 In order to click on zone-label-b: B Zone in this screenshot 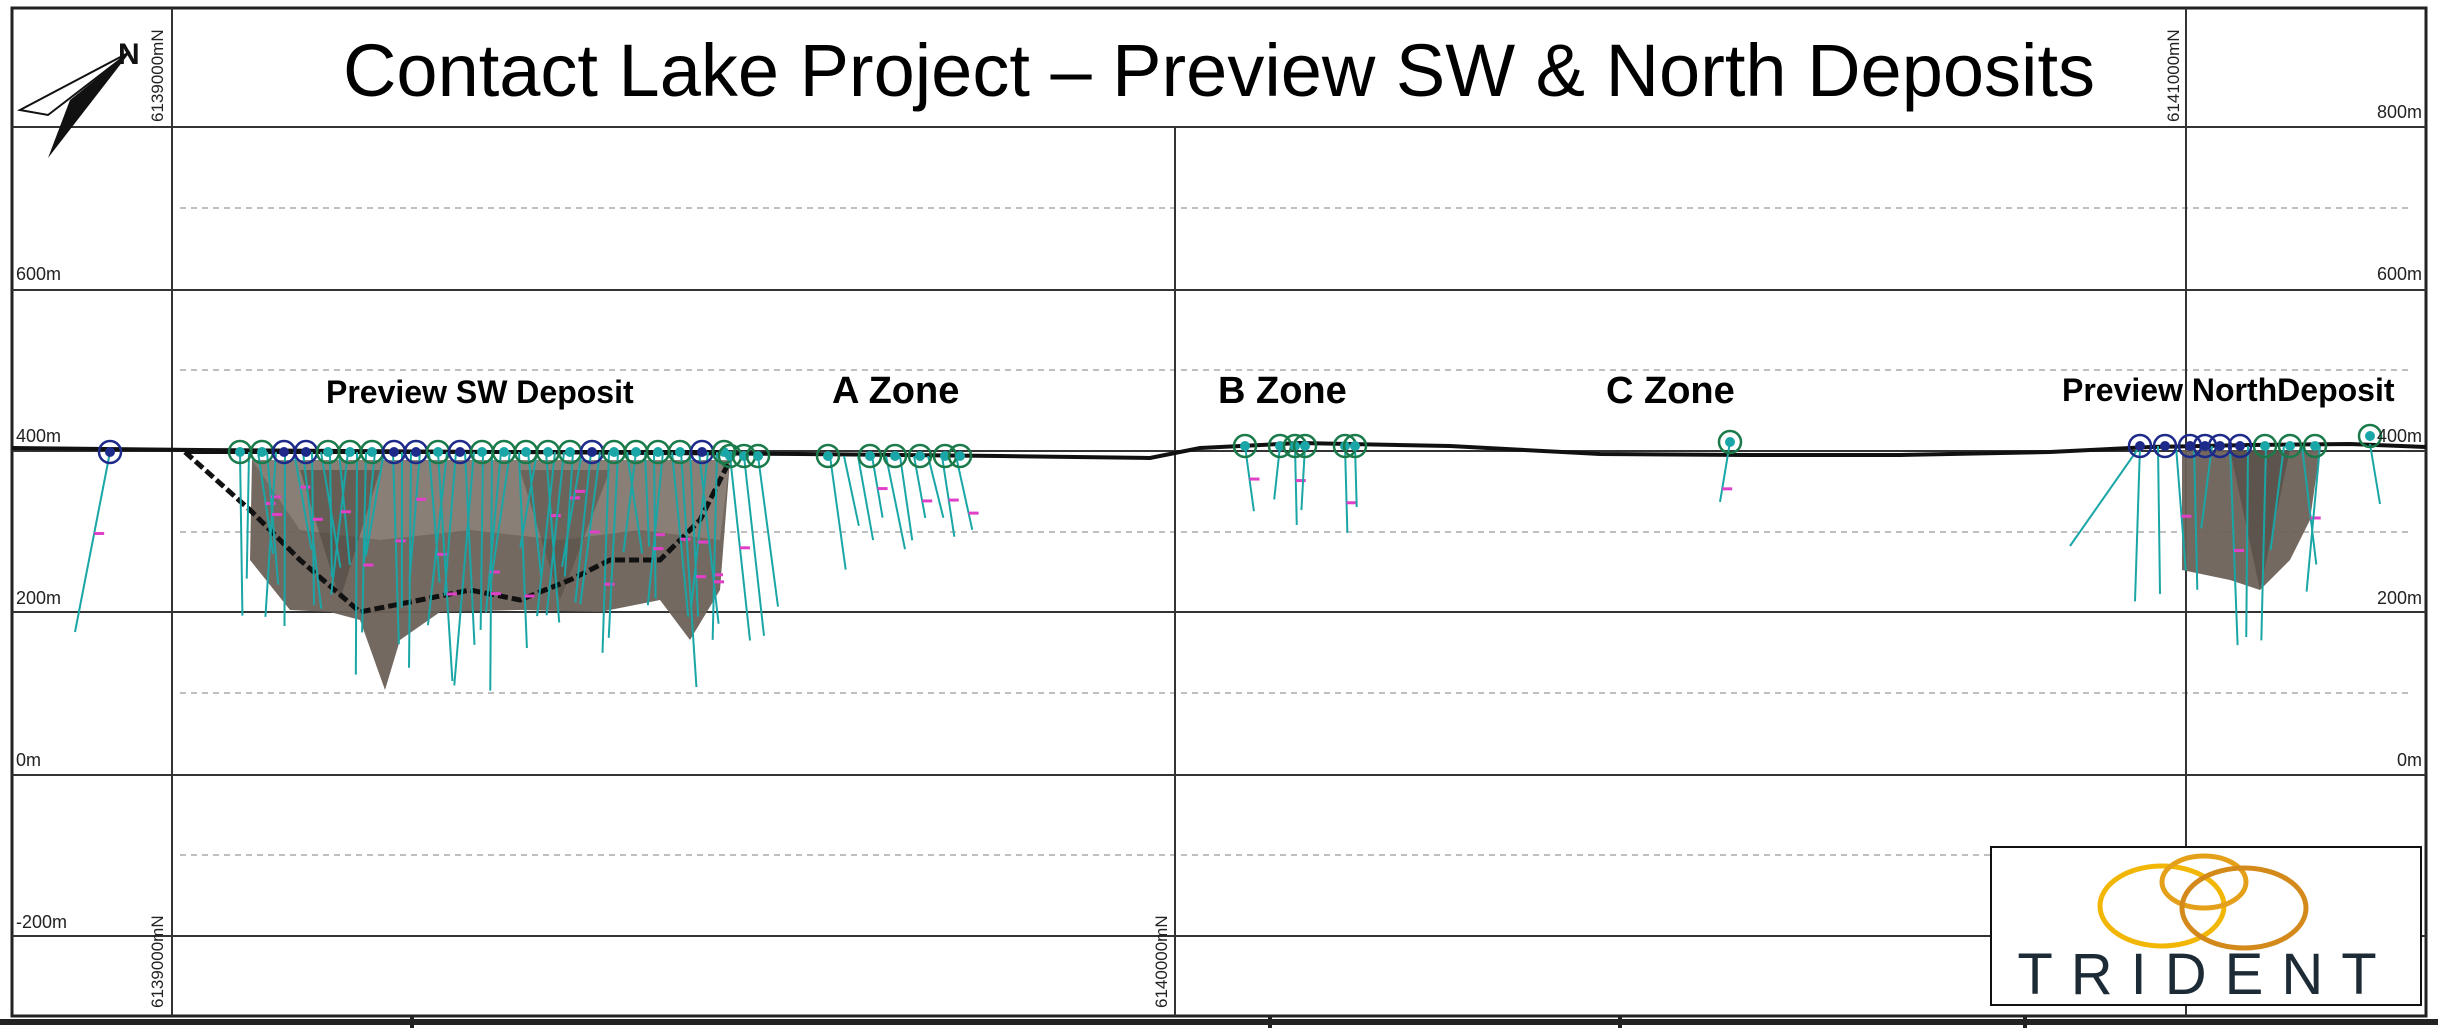, I will do `click(1282, 391)`.